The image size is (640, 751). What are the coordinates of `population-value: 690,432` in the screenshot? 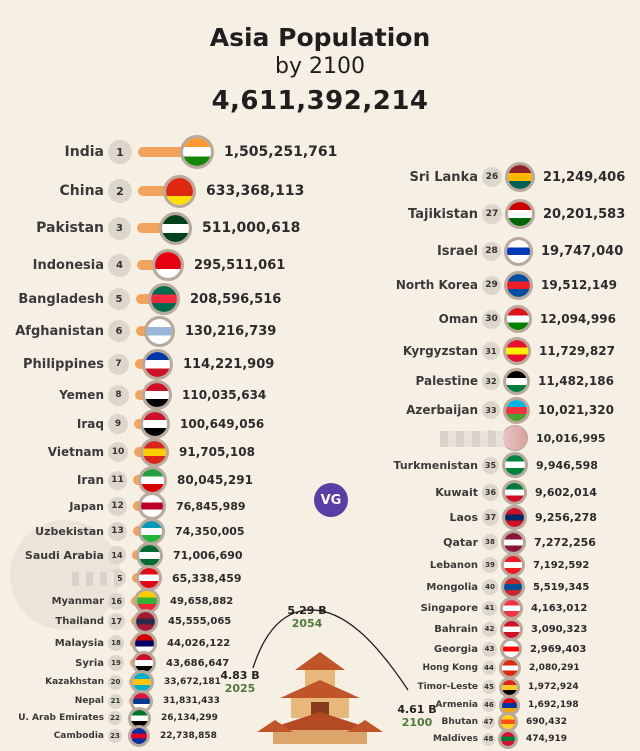 It's located at (546, 722).